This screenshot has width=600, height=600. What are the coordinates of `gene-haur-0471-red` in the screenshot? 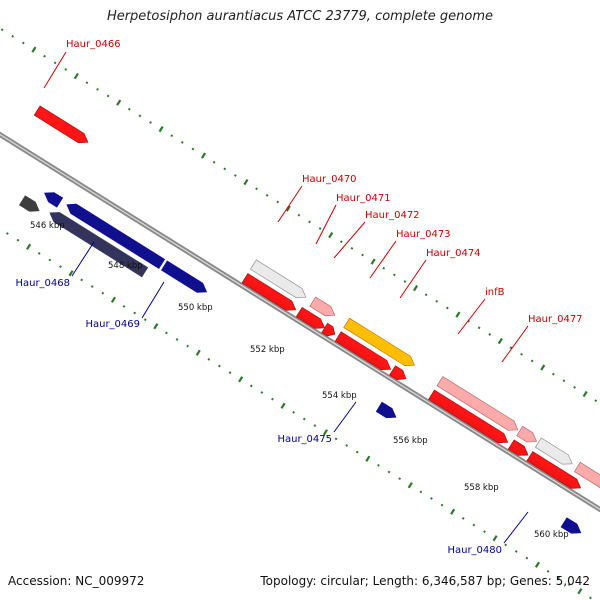 It's located at (310, 317).